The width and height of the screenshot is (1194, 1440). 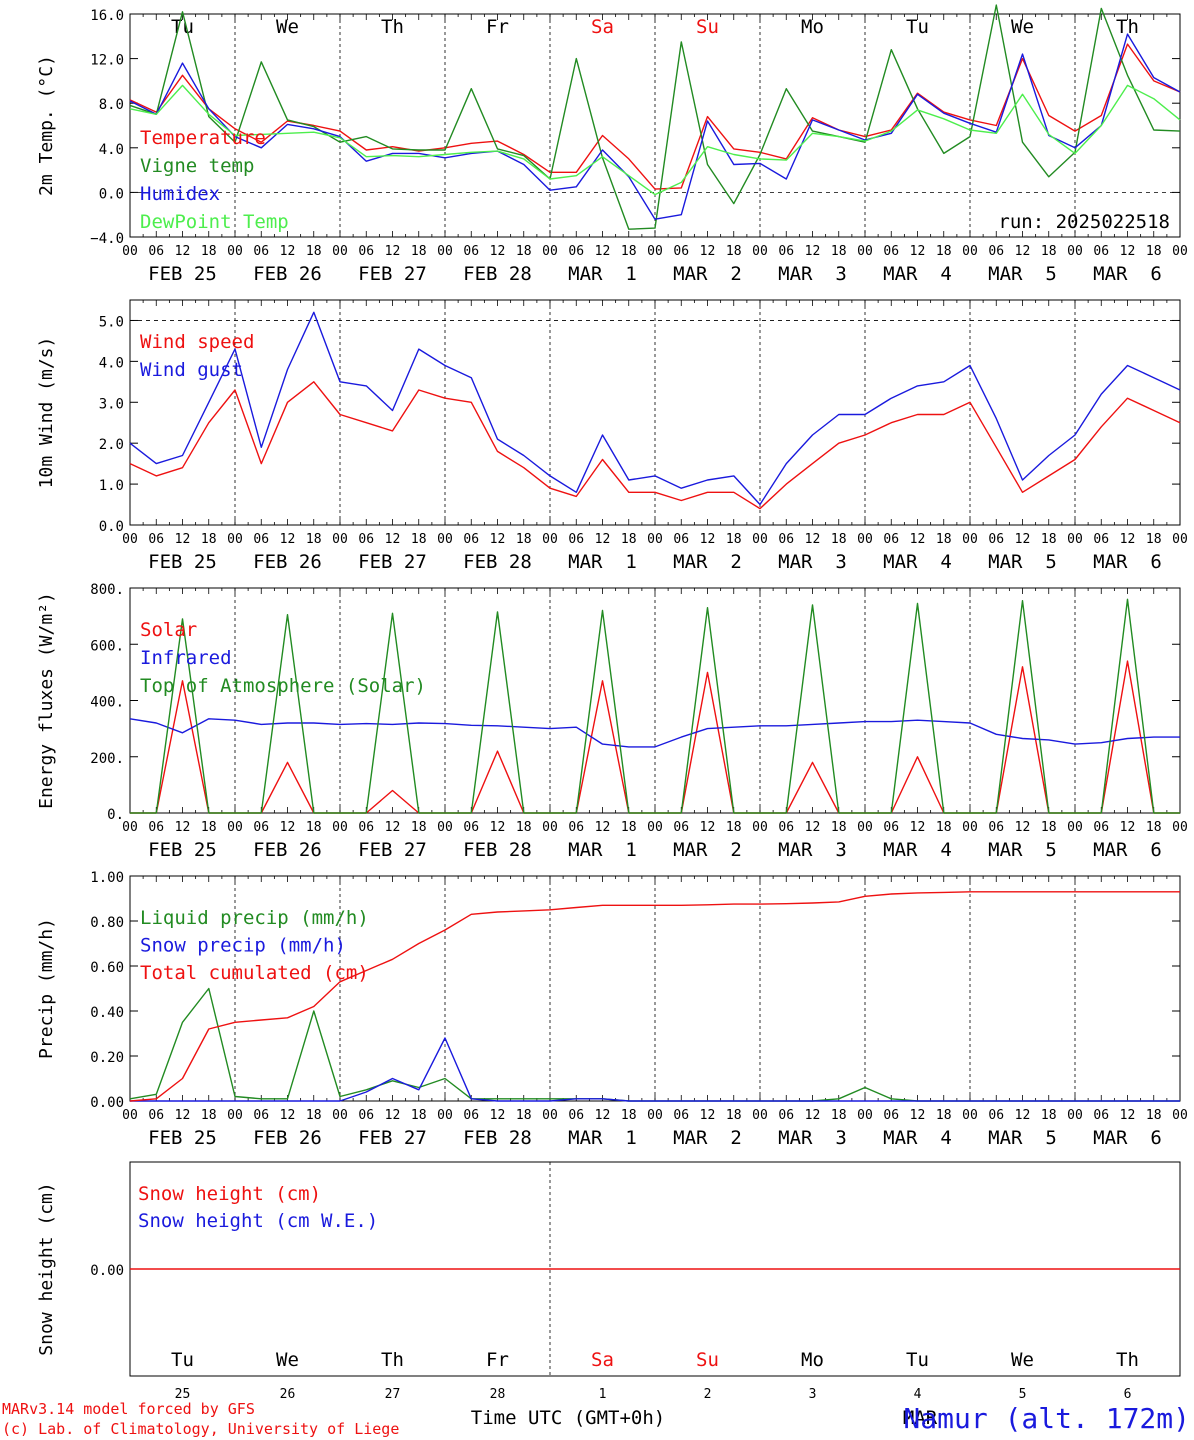 I want to click on legend-entry: Top of Atmosphere (Solar), so click(x=283, y=686).